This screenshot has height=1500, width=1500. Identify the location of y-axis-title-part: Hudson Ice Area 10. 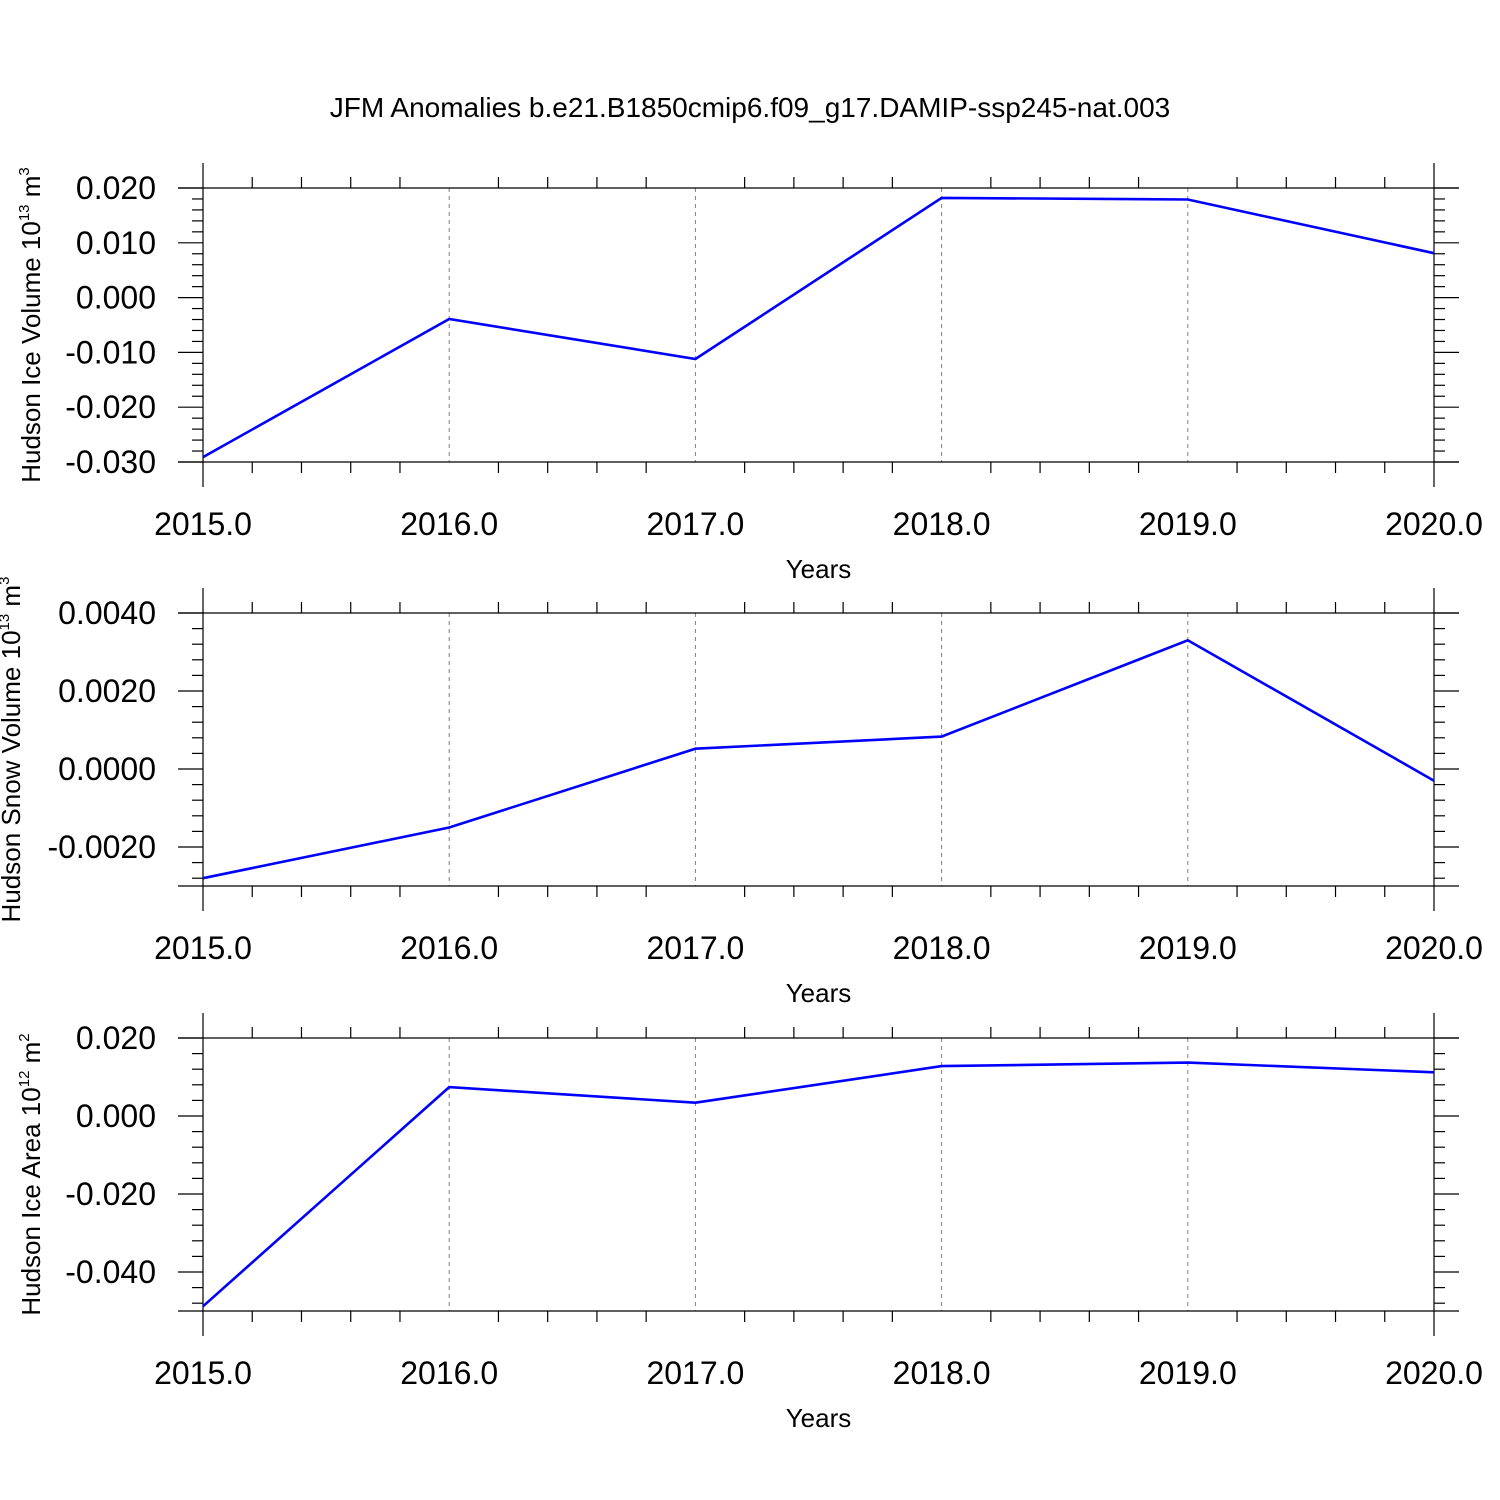
(31, 1201).